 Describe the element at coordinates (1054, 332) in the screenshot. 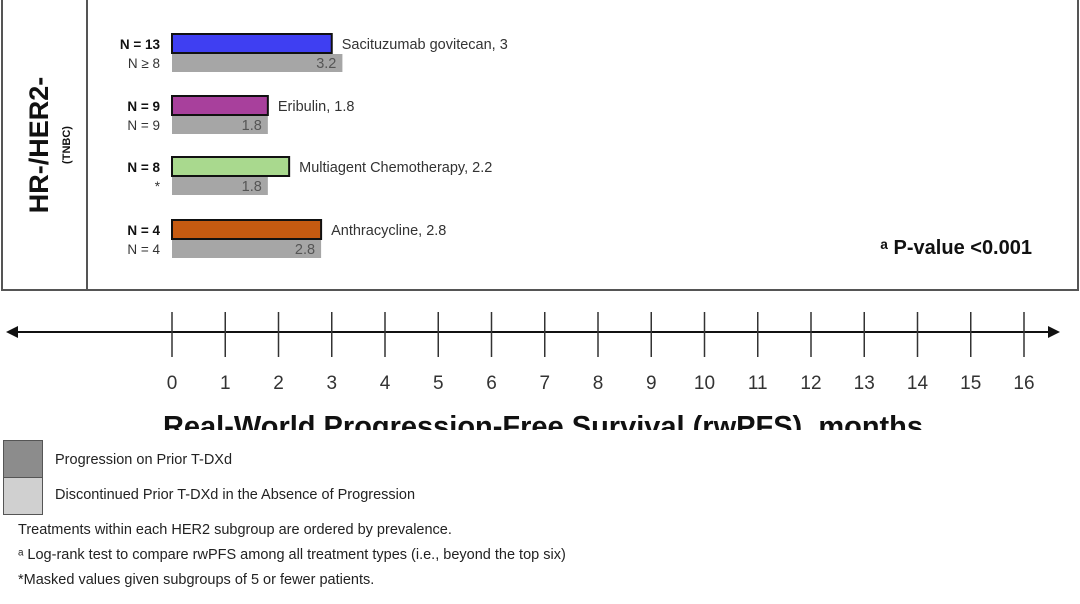

I see `x-axis-right-arrow` at that location.